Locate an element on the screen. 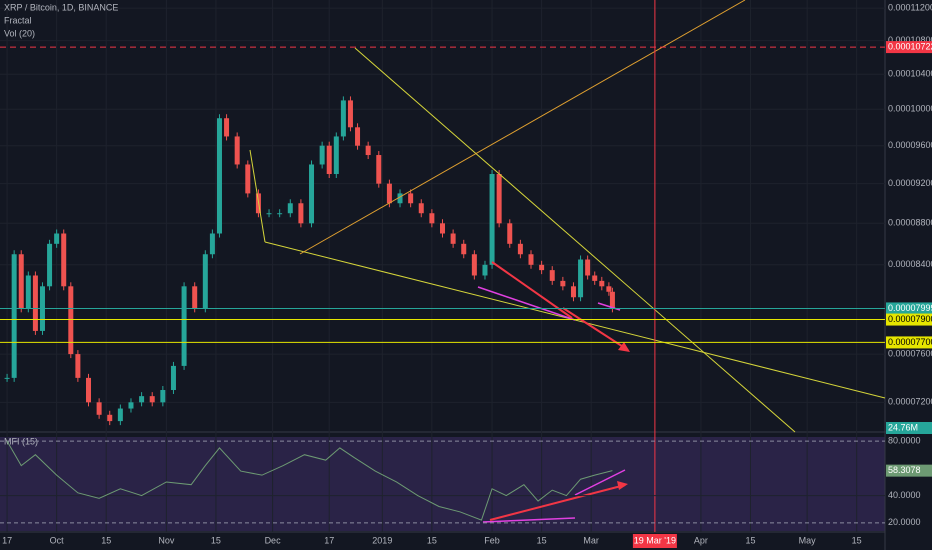  indicator-label: Vol (20) is located at coordinates (19, 33).